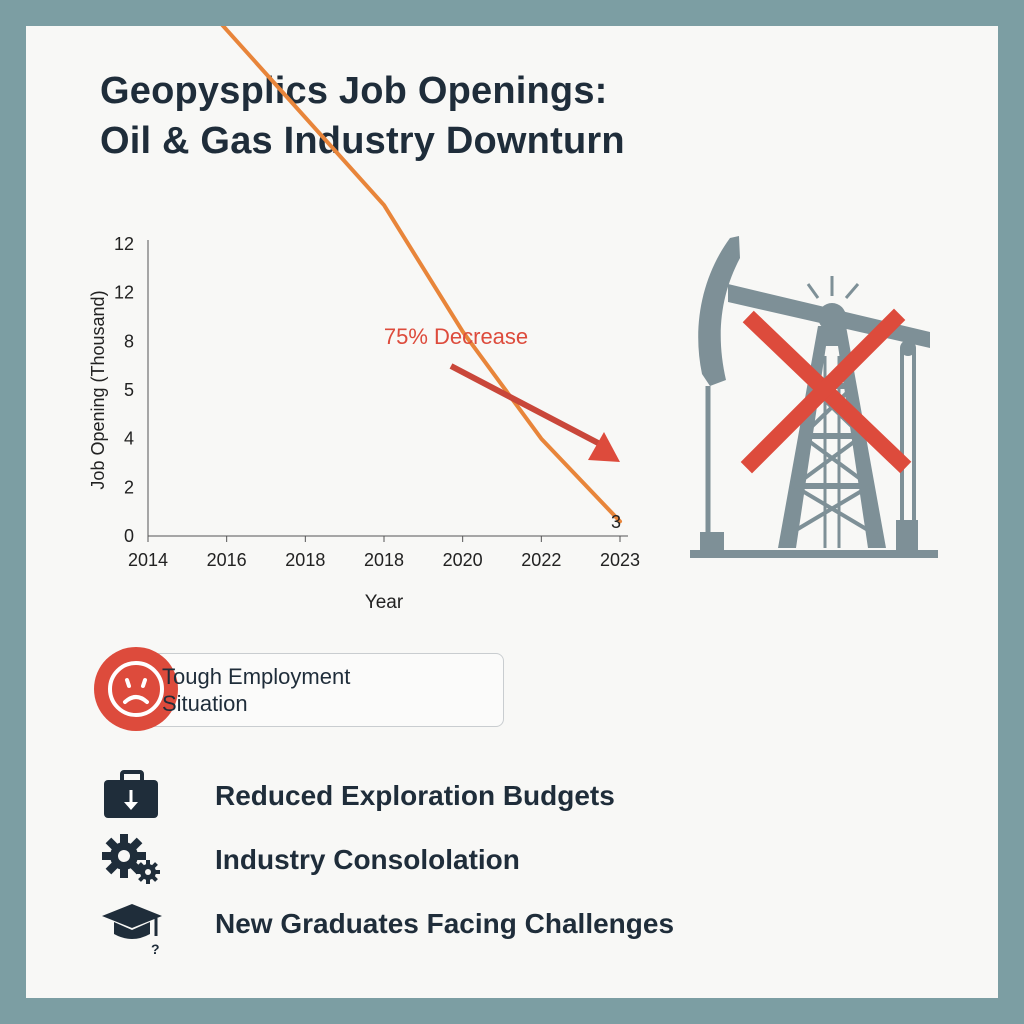 The height and width of the screenshot is (1024, 1024). What do you see at coordinates (98, 389) in the screenshot?
I see `y-axis-label: Job Opening (Thousand)` at bounding box center [98, 389].